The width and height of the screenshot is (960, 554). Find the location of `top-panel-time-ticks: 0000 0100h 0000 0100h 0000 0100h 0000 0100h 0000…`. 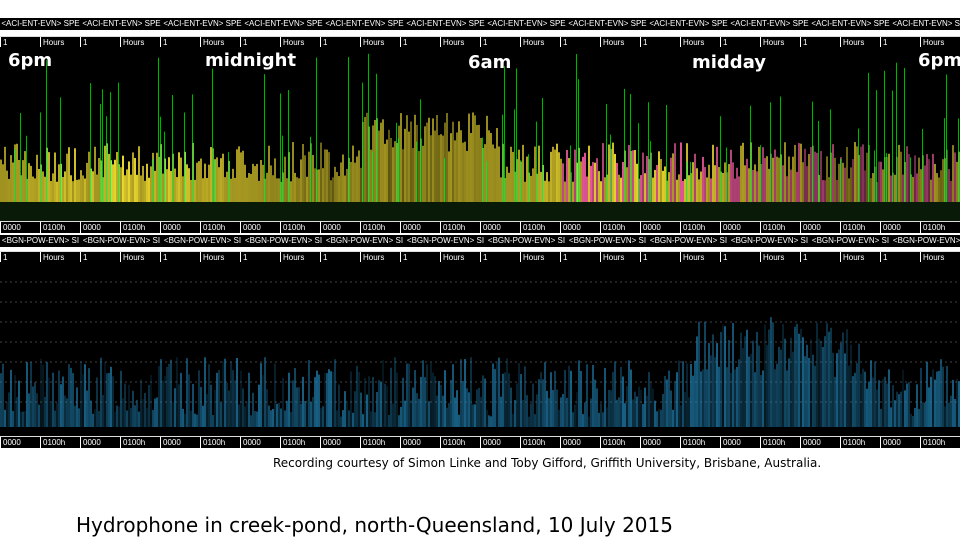

top-panel-time-ticks: 0000 0100h 0000 0100h 0000 0100h 0000 0100h 0000… is located at coordinates (480, 227).